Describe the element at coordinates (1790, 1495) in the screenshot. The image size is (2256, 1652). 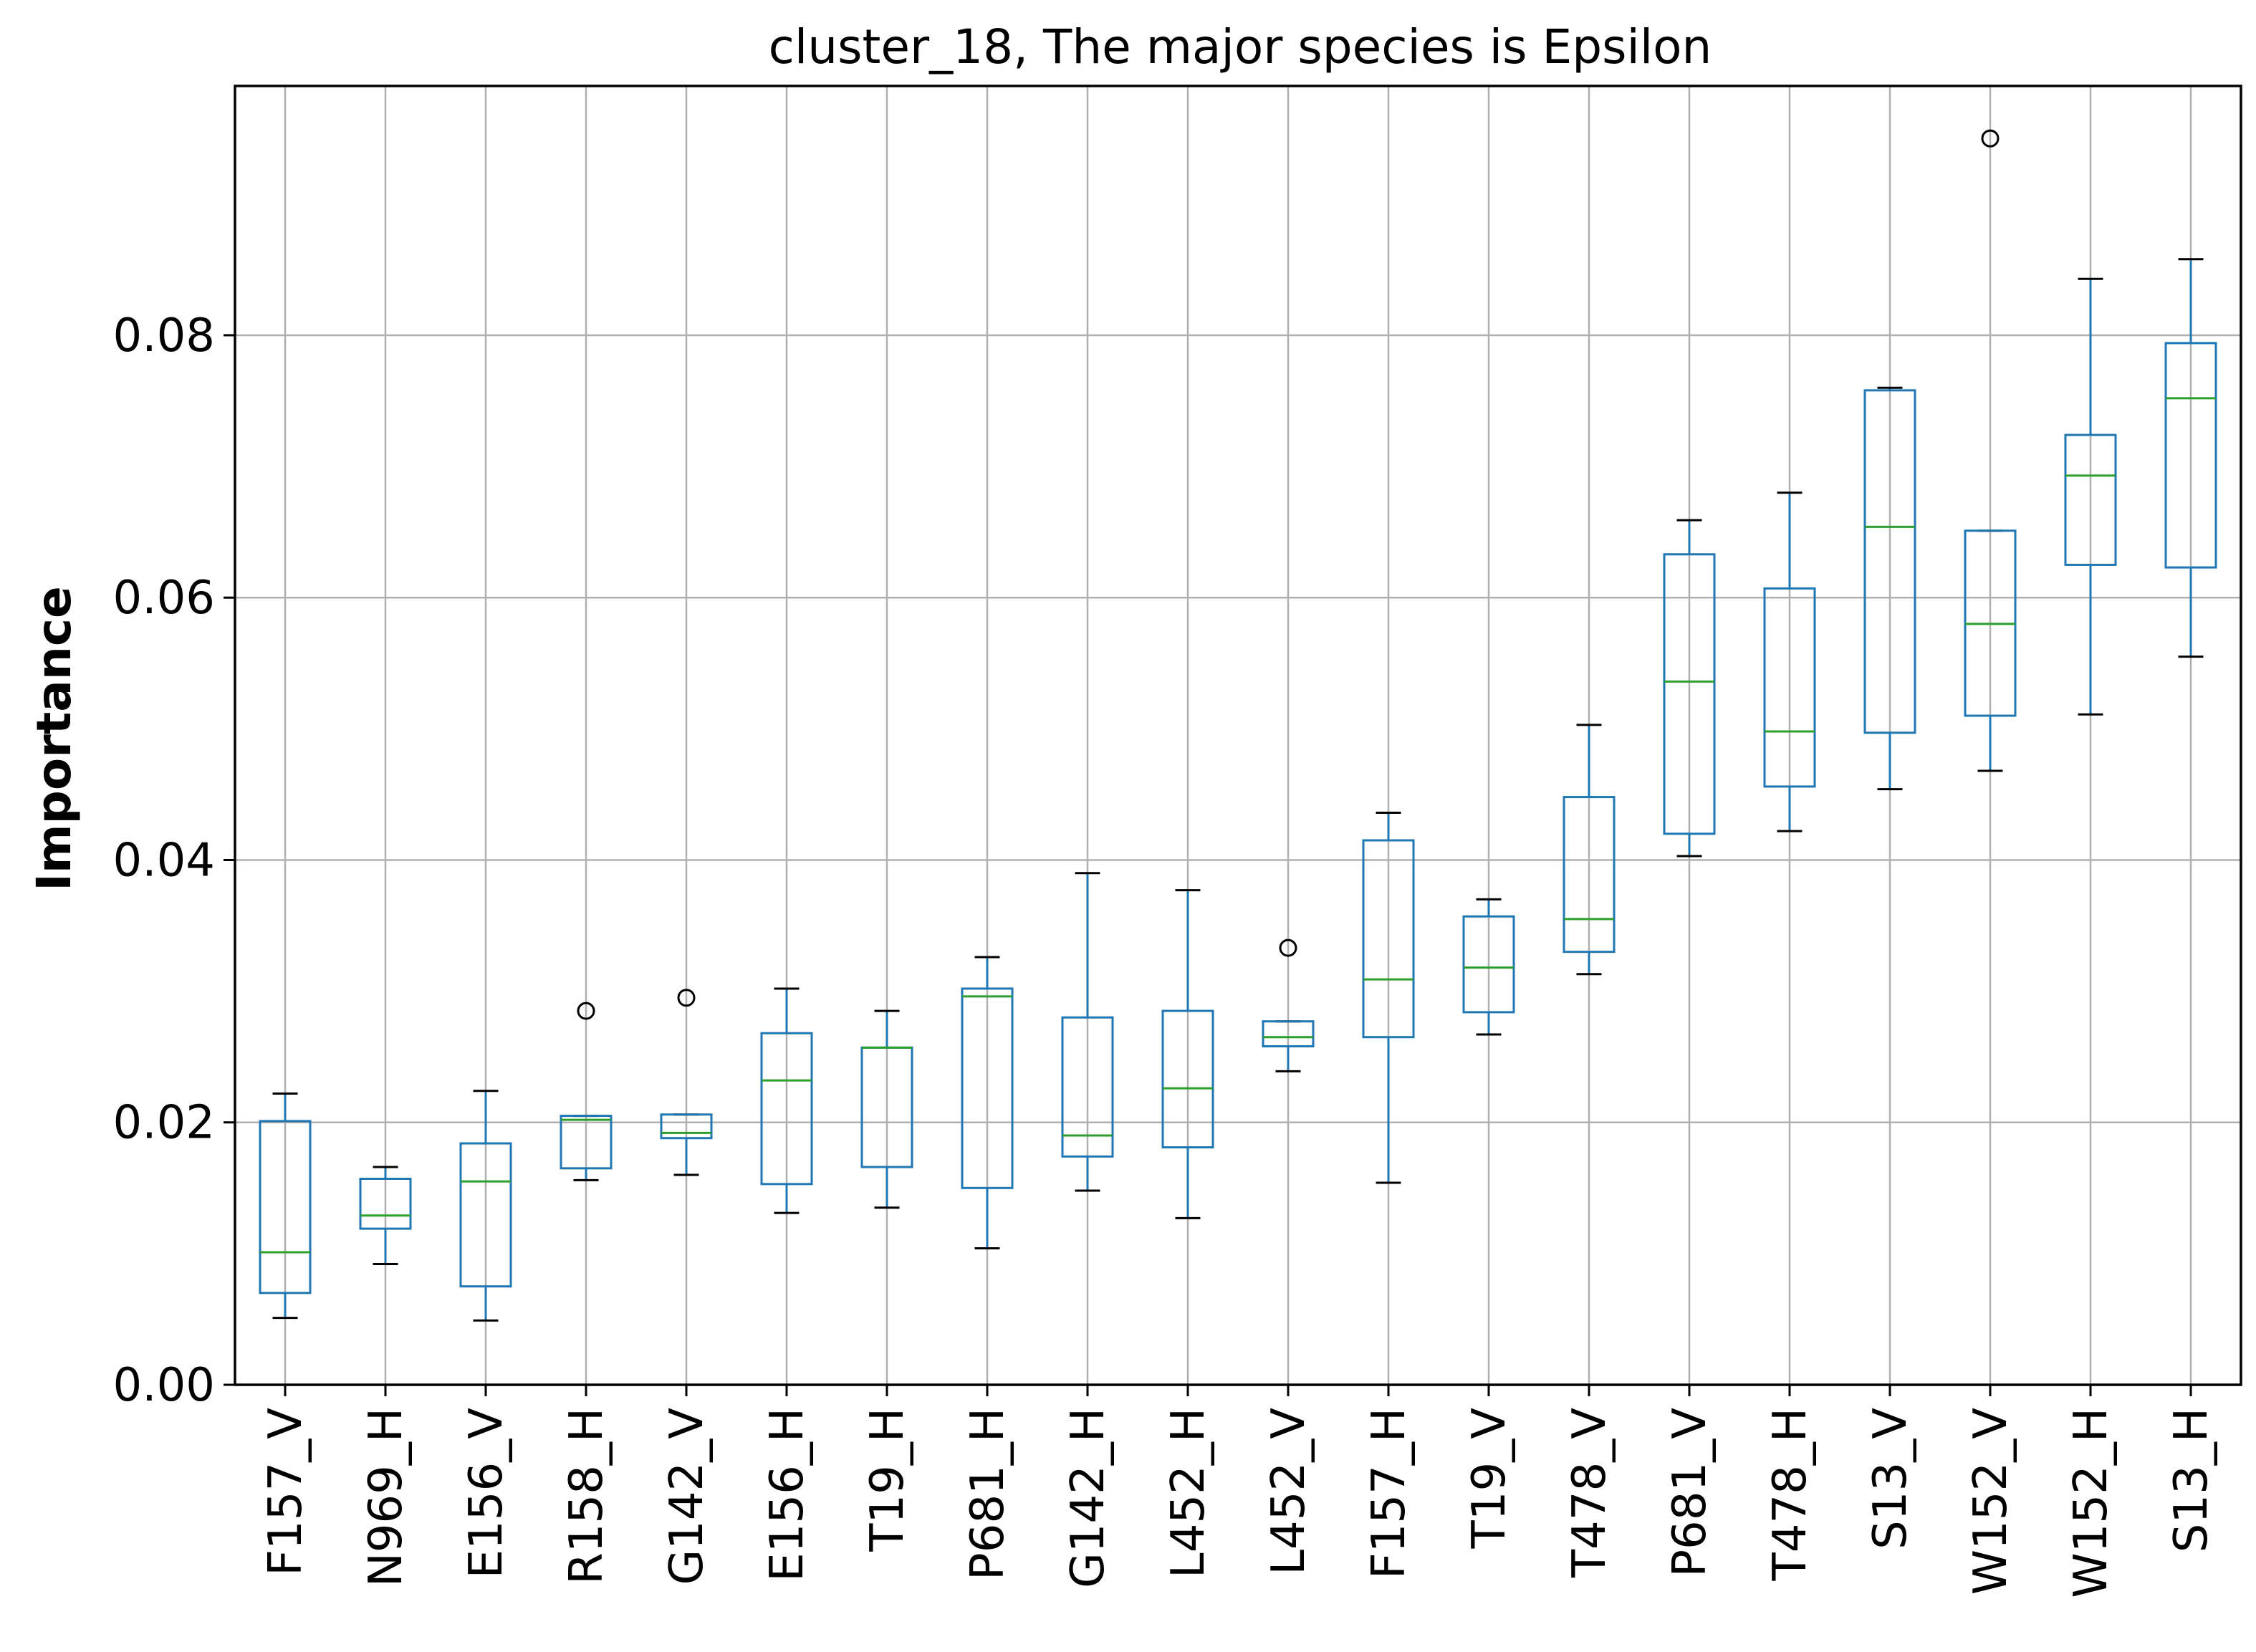
I see `x-tick-label: T478_H` at that location.